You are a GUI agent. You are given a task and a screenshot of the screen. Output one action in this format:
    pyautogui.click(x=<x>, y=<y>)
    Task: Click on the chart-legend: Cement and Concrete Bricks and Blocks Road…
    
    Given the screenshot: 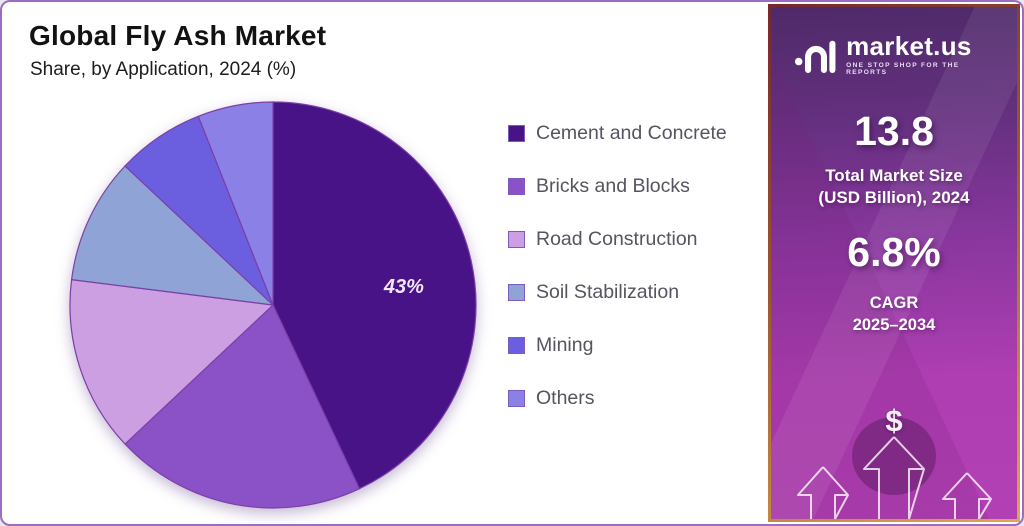 What is the action you would take?
    pyautogui.click(x=617, y=266)
    